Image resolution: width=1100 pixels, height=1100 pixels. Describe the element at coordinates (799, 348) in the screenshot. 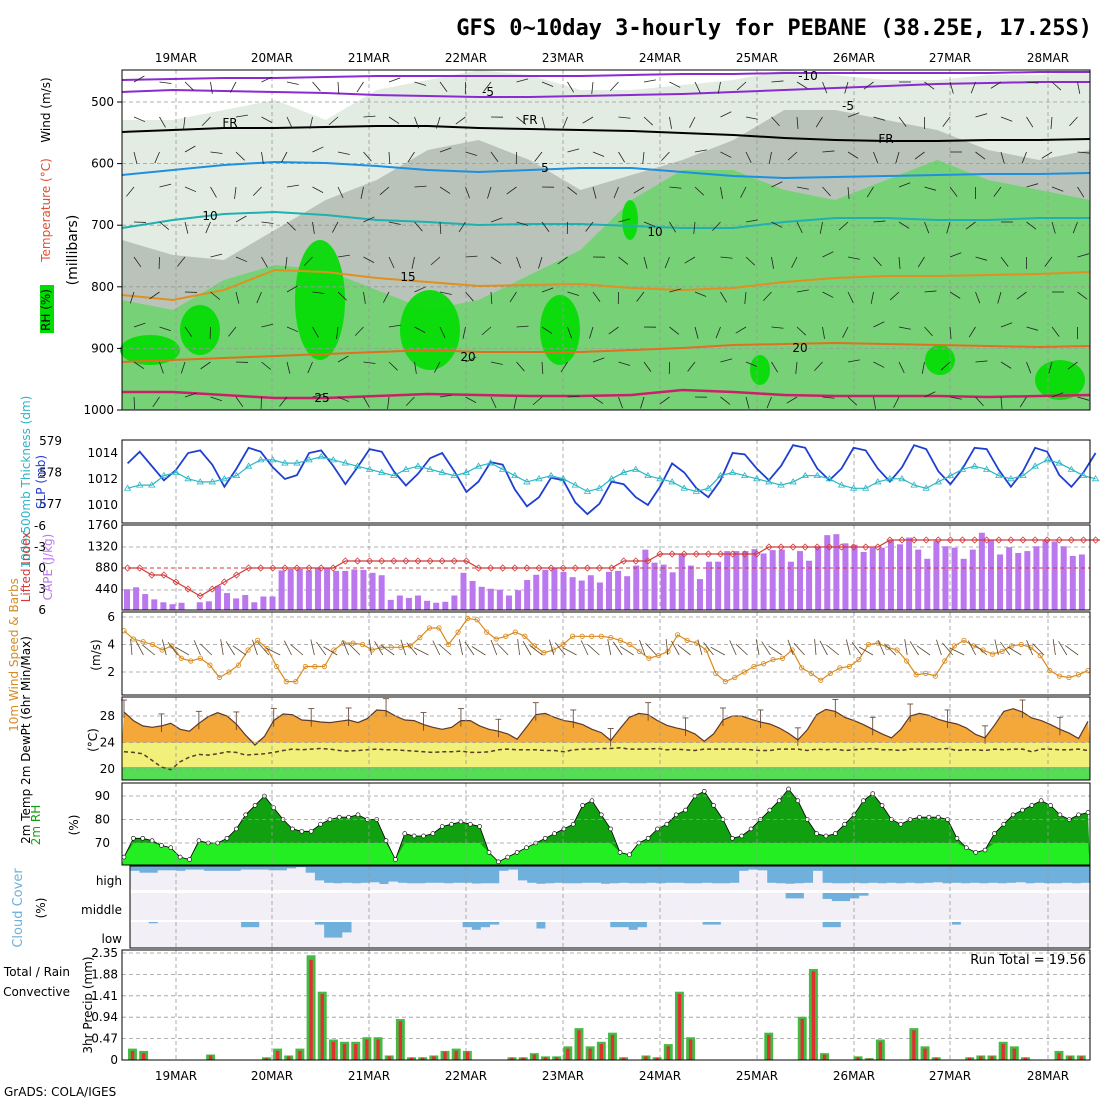

I see `contour-label: 20` at that location.